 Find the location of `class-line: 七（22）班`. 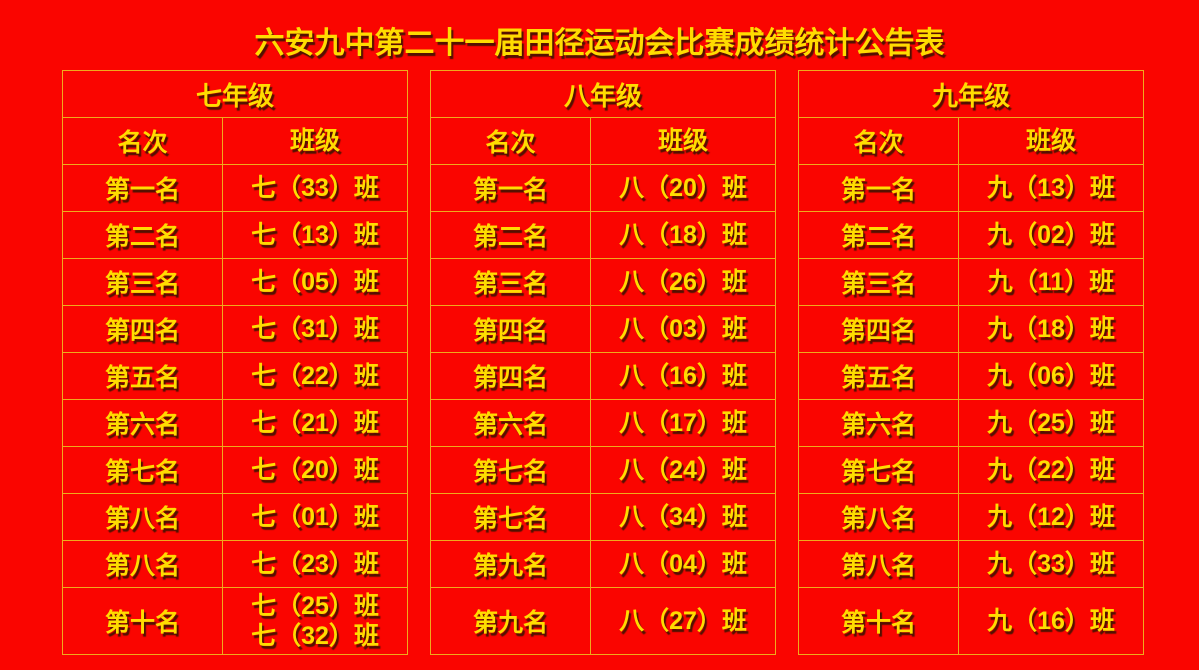

class-line: 七（22）班 is located at coordinates (315, 376).